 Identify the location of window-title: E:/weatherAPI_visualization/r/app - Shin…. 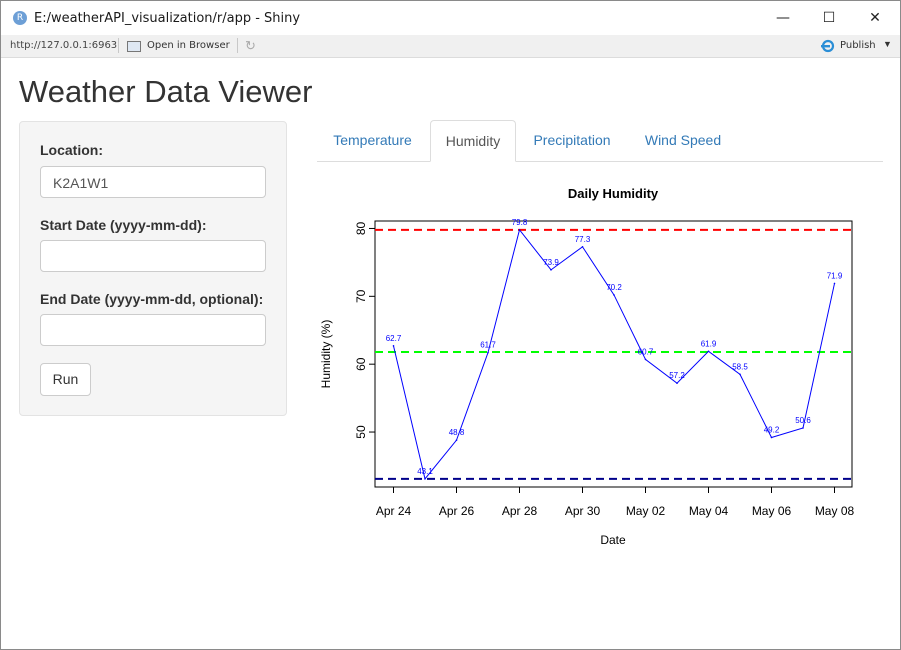
(167, 18).